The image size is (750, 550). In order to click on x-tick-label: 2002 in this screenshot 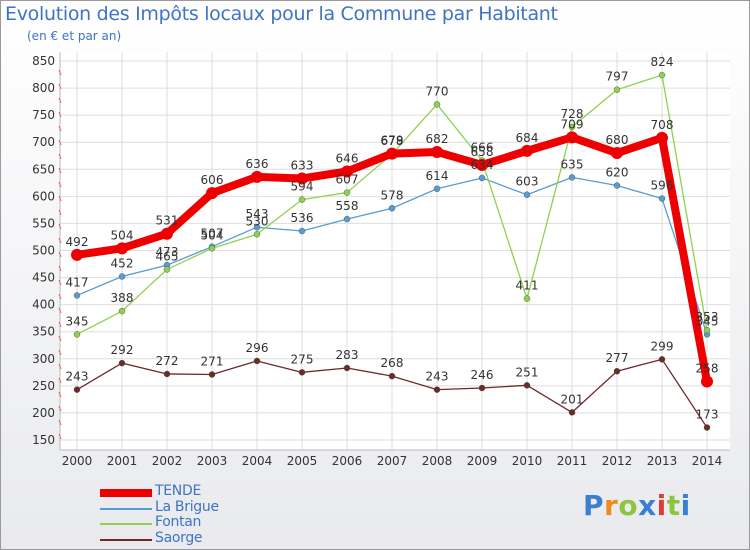, I will do `click(167, 461)`.